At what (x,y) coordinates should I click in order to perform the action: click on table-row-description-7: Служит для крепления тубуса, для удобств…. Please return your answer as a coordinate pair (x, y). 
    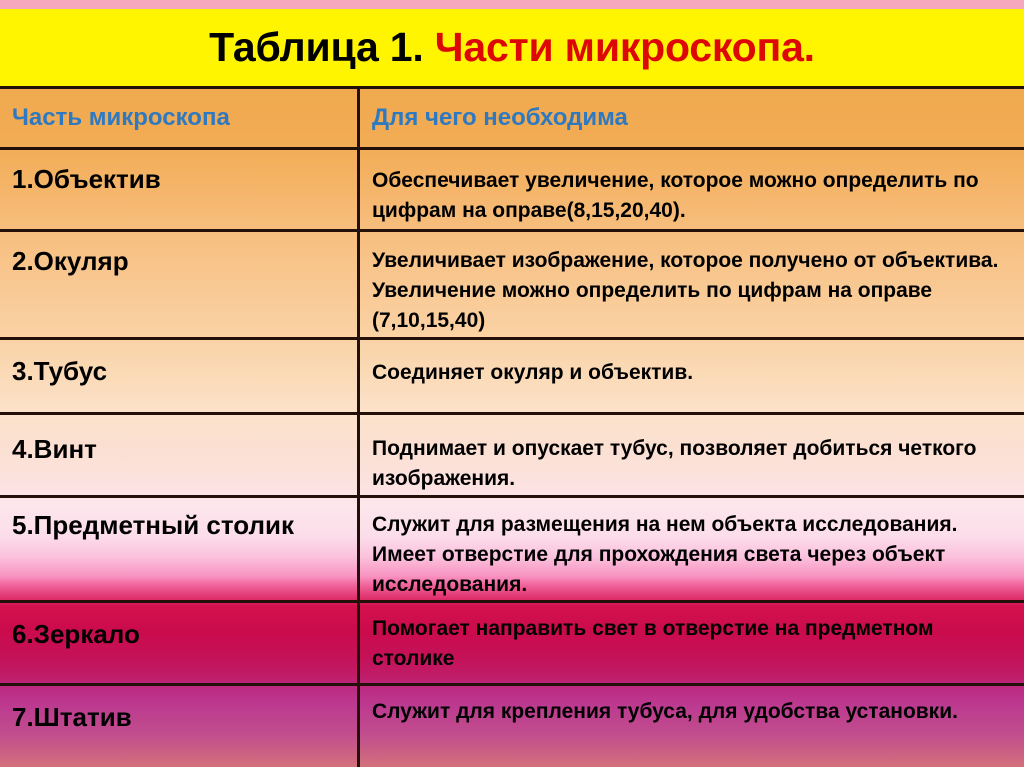
    Looking at the image, I should click on (665, 711).